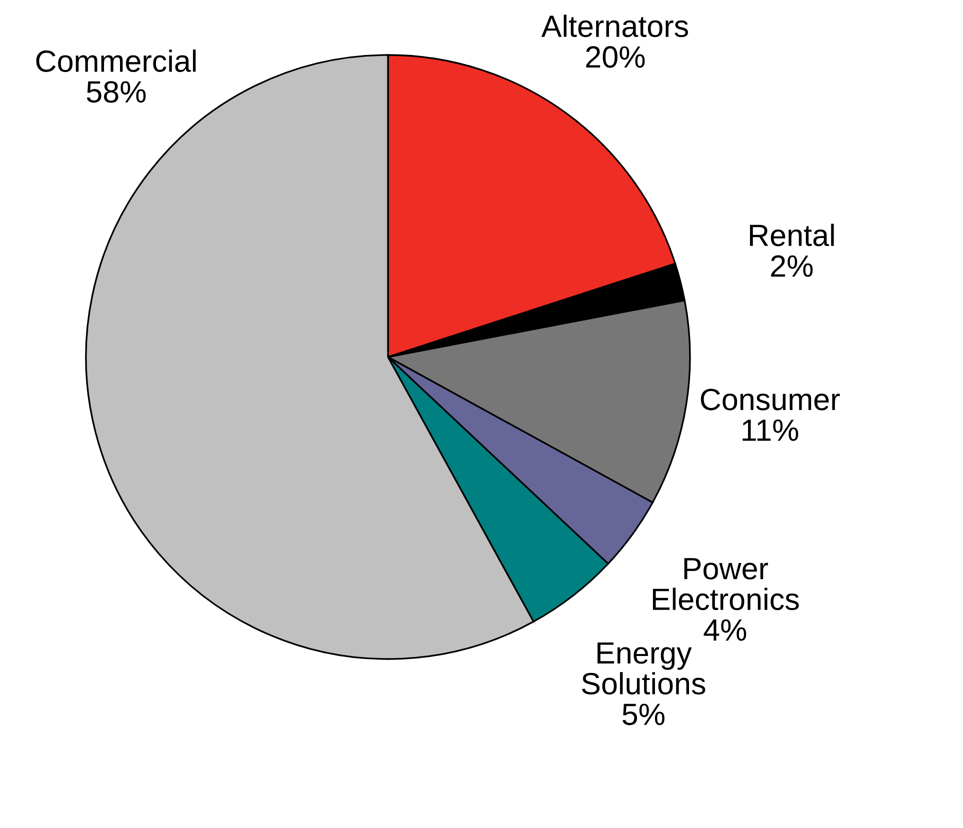 This screenshot has height=828, width=963. What do you see at coordinates (643, 715) in the screenshot?
I see `data-label: 5%` at bounding box center [643, 715].